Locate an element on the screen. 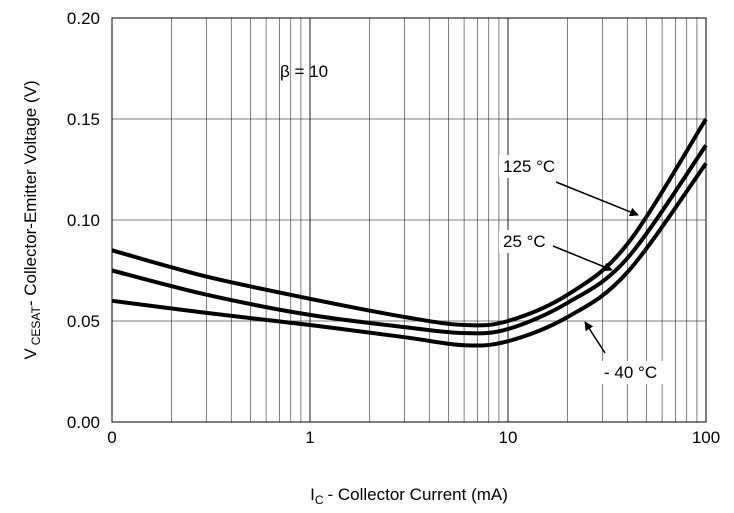 Image resolution: width=734 pixels, height=513 pixels. y-axis-label-main: V is located at coordinates (30, 354).